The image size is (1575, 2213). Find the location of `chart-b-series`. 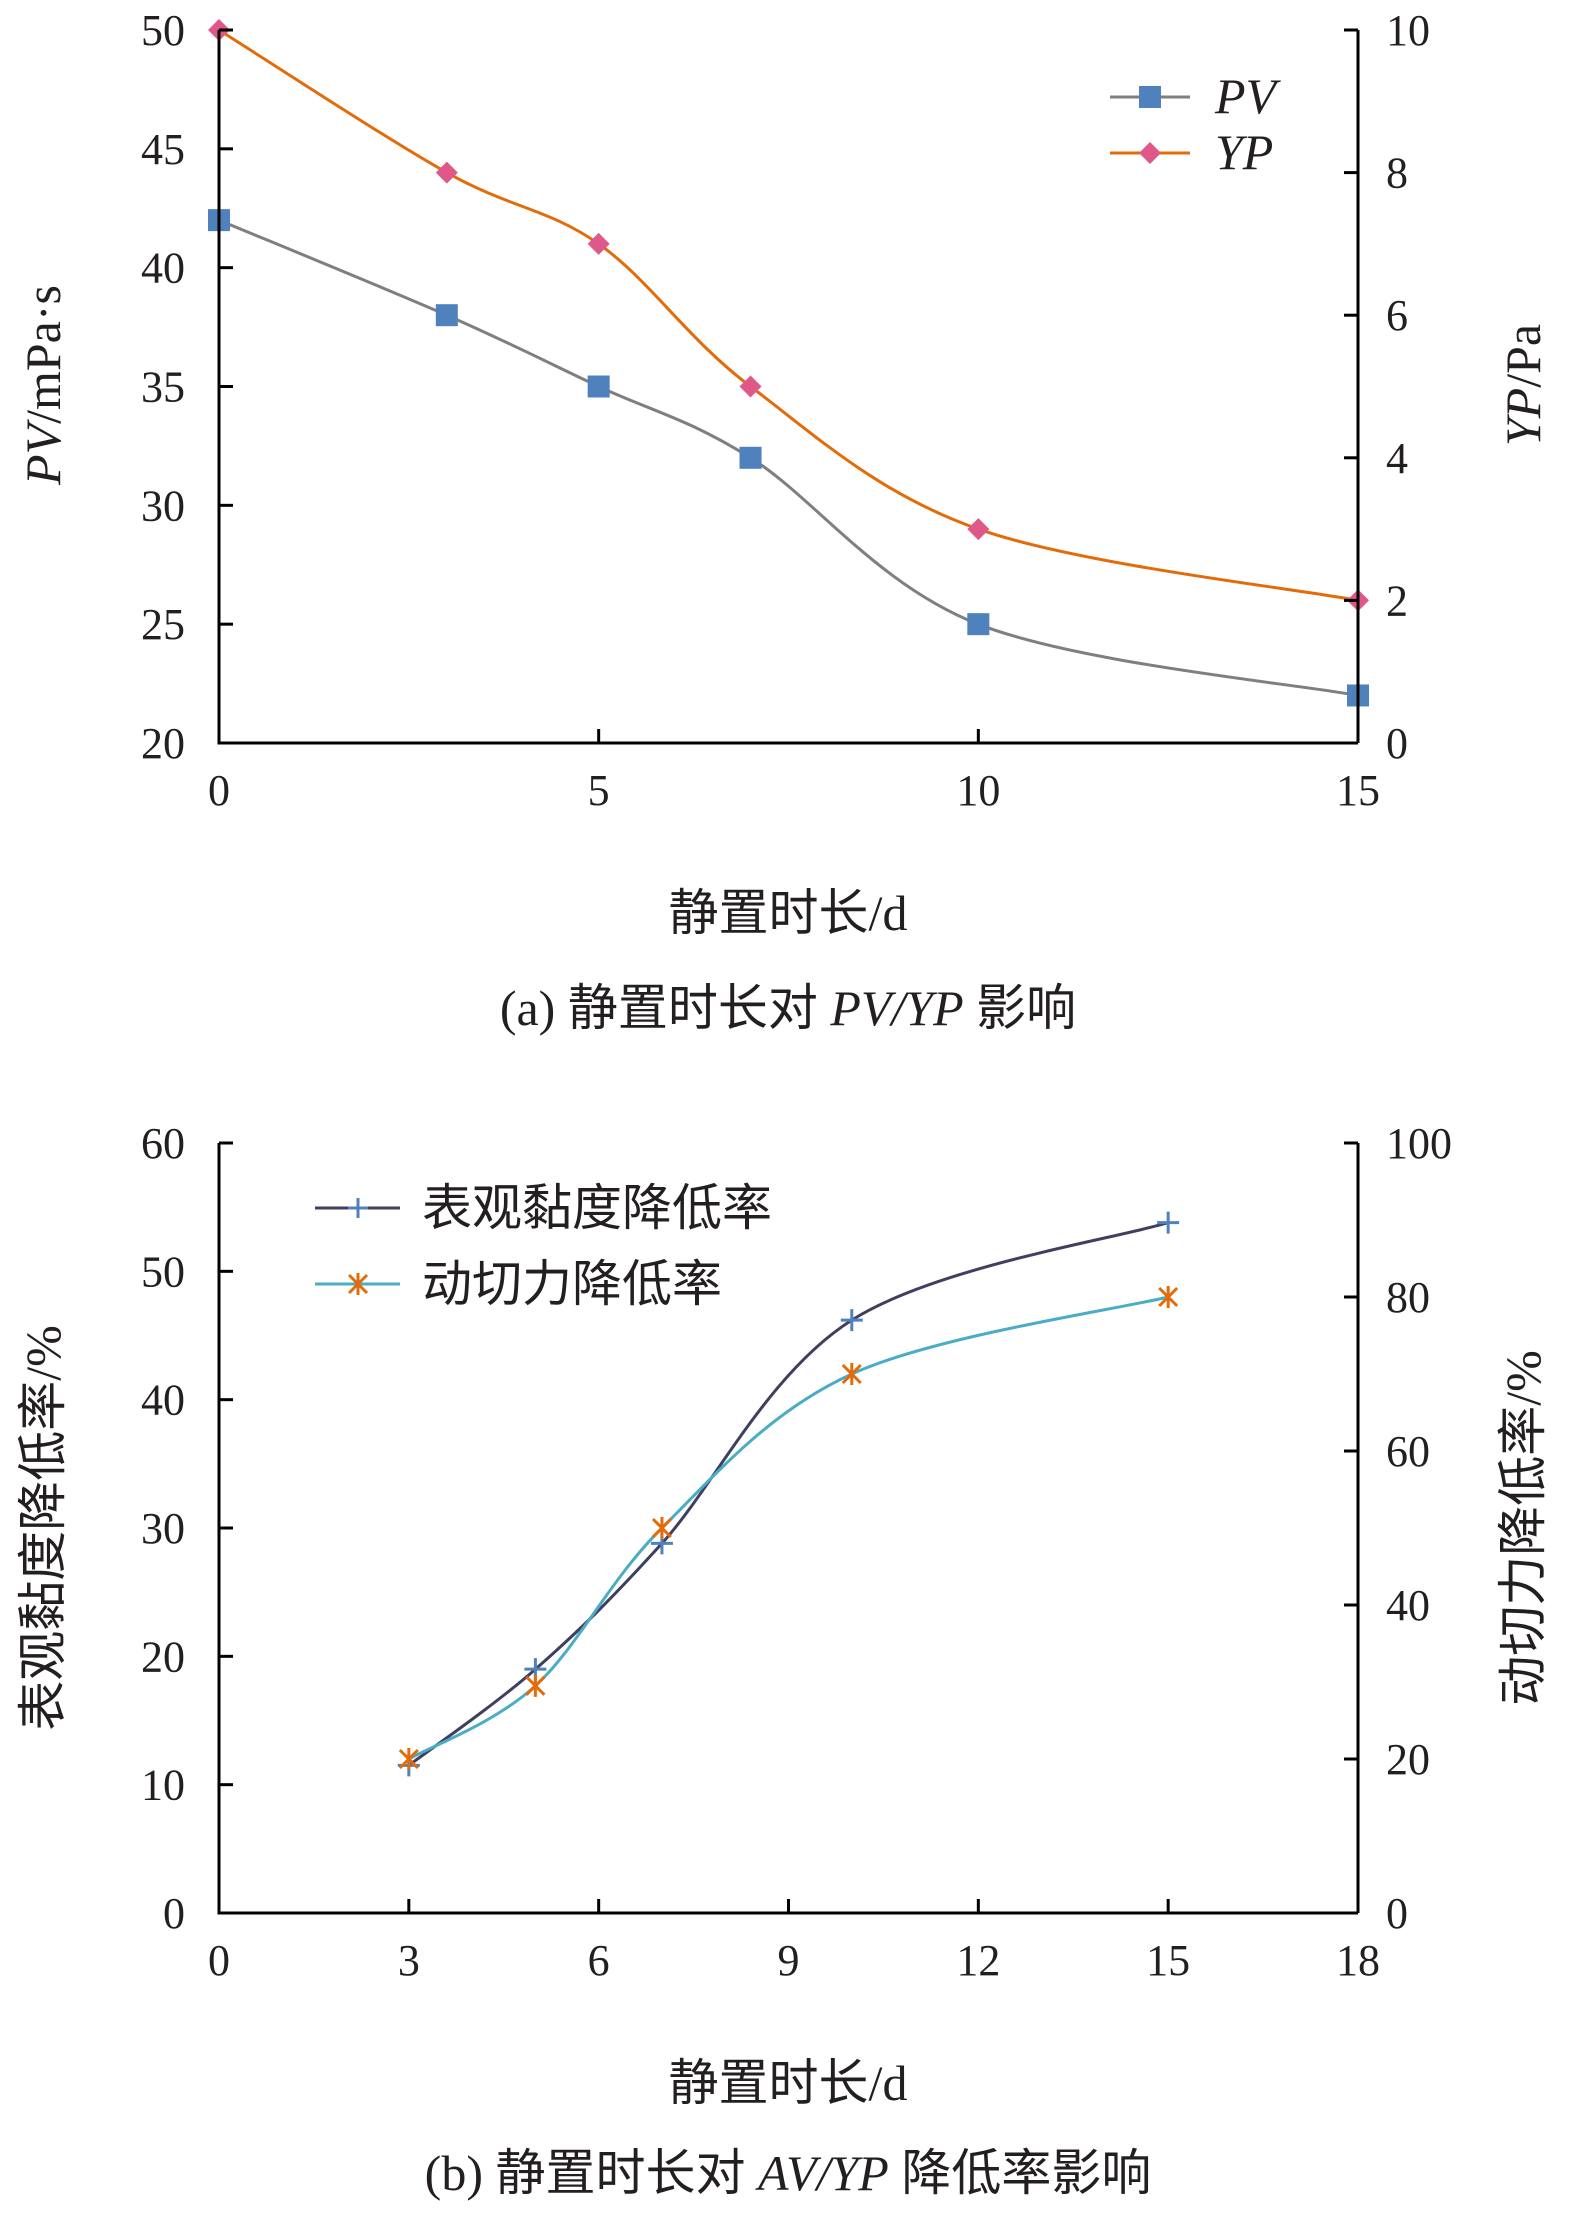

chart-b-series is located at coordinates (788, 1494).